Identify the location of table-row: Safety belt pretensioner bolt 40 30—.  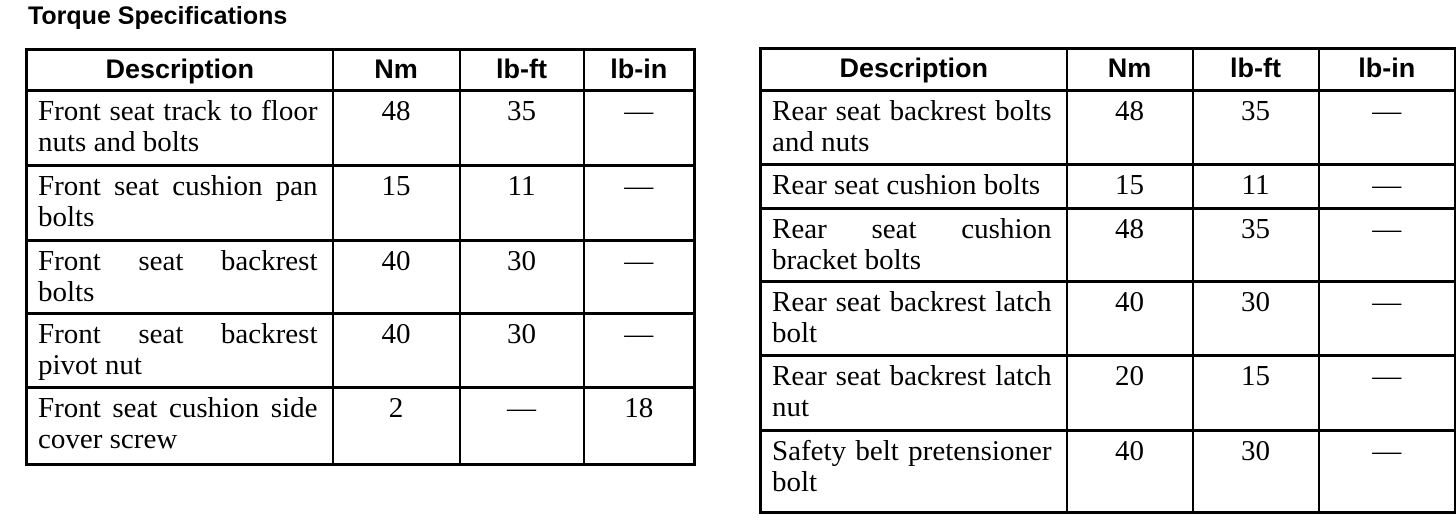
(1107, 471).